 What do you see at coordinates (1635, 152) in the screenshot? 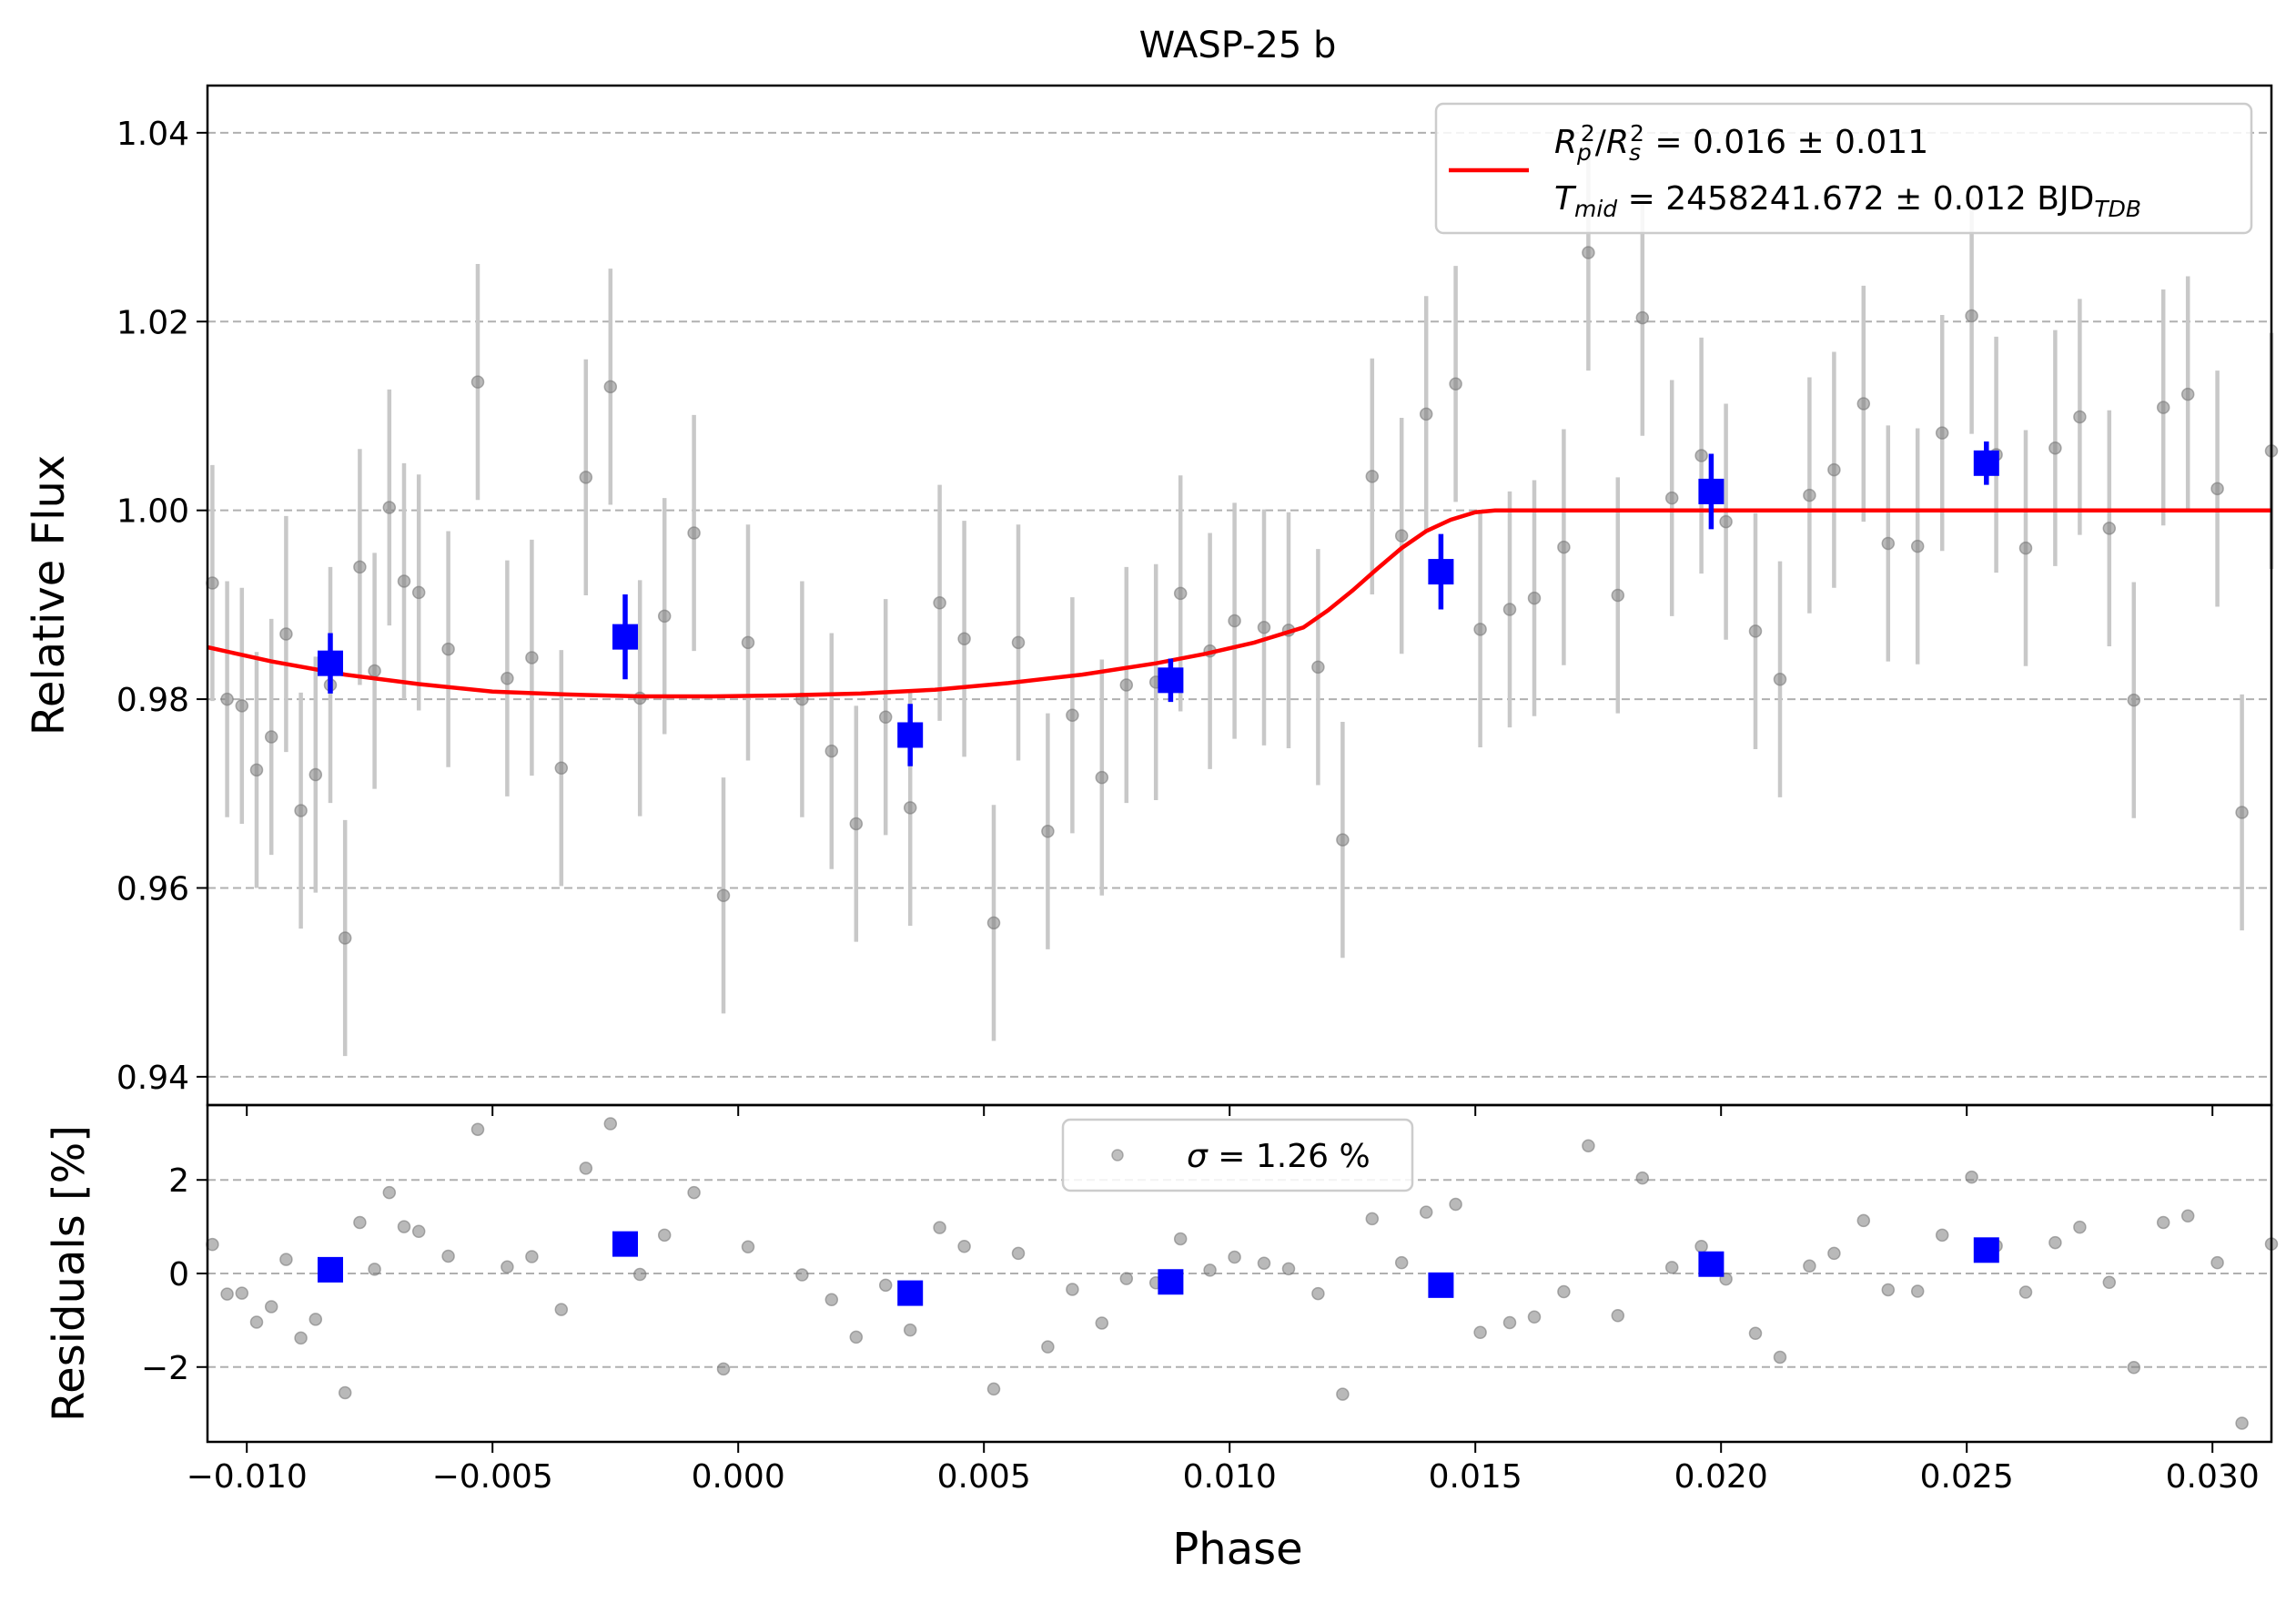
I see `radius-ratio-rs-sub: s` at bounding box center [1635, 152].